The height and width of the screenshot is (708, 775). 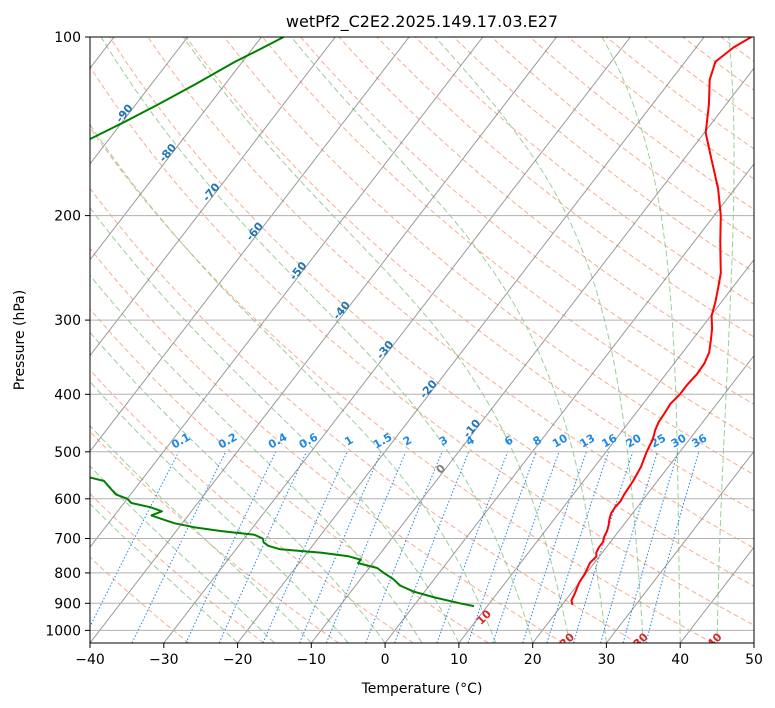 What do you see at coordinates (67, 217) in the screenshot?
I see `y-tick-label: 200` at bounding box center [67, 217].